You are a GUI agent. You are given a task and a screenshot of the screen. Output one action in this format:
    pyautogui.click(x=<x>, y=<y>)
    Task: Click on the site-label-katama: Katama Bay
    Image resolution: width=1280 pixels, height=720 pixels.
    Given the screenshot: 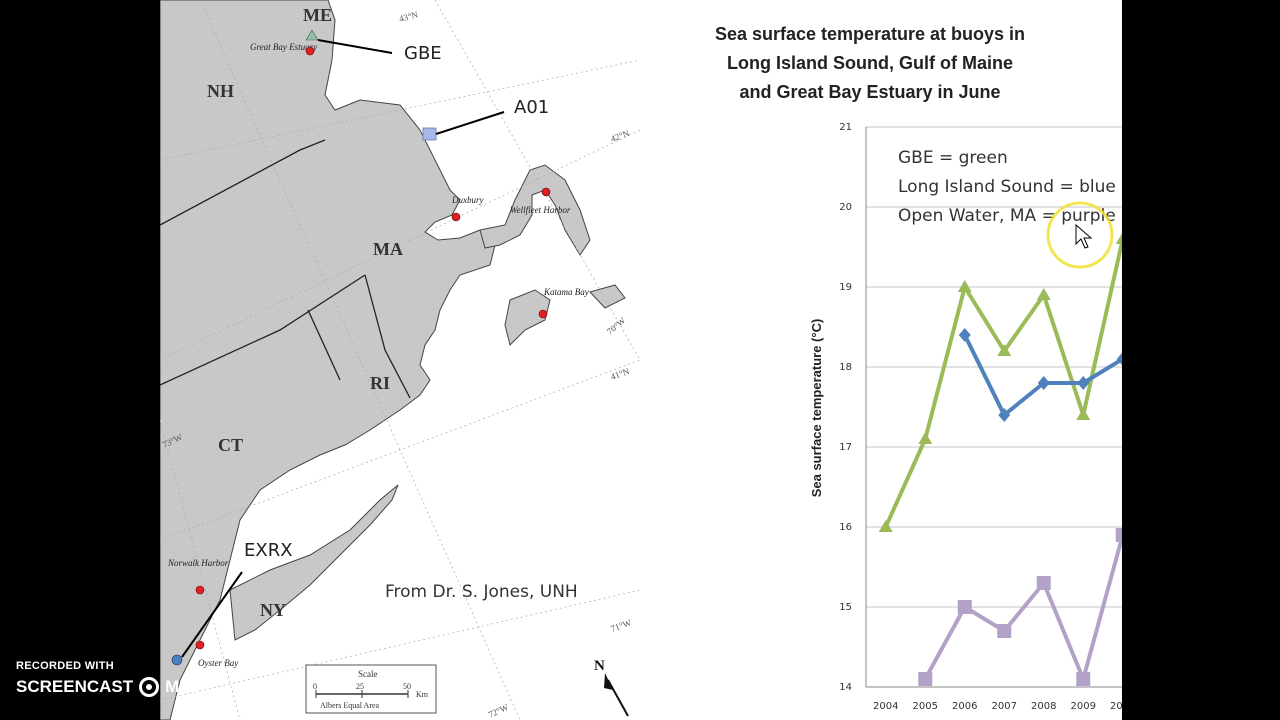 What is the action you would take?
    pyautogui.click(x=566, y=292)
    